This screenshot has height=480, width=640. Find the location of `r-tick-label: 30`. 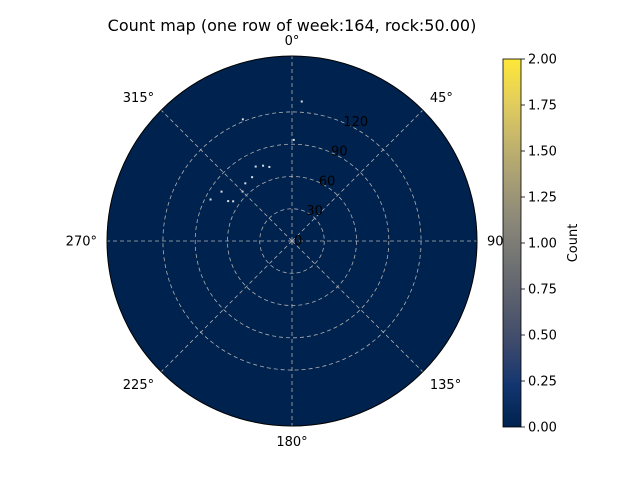

r-tick-label: 30 is located at coordinates (314, 211).